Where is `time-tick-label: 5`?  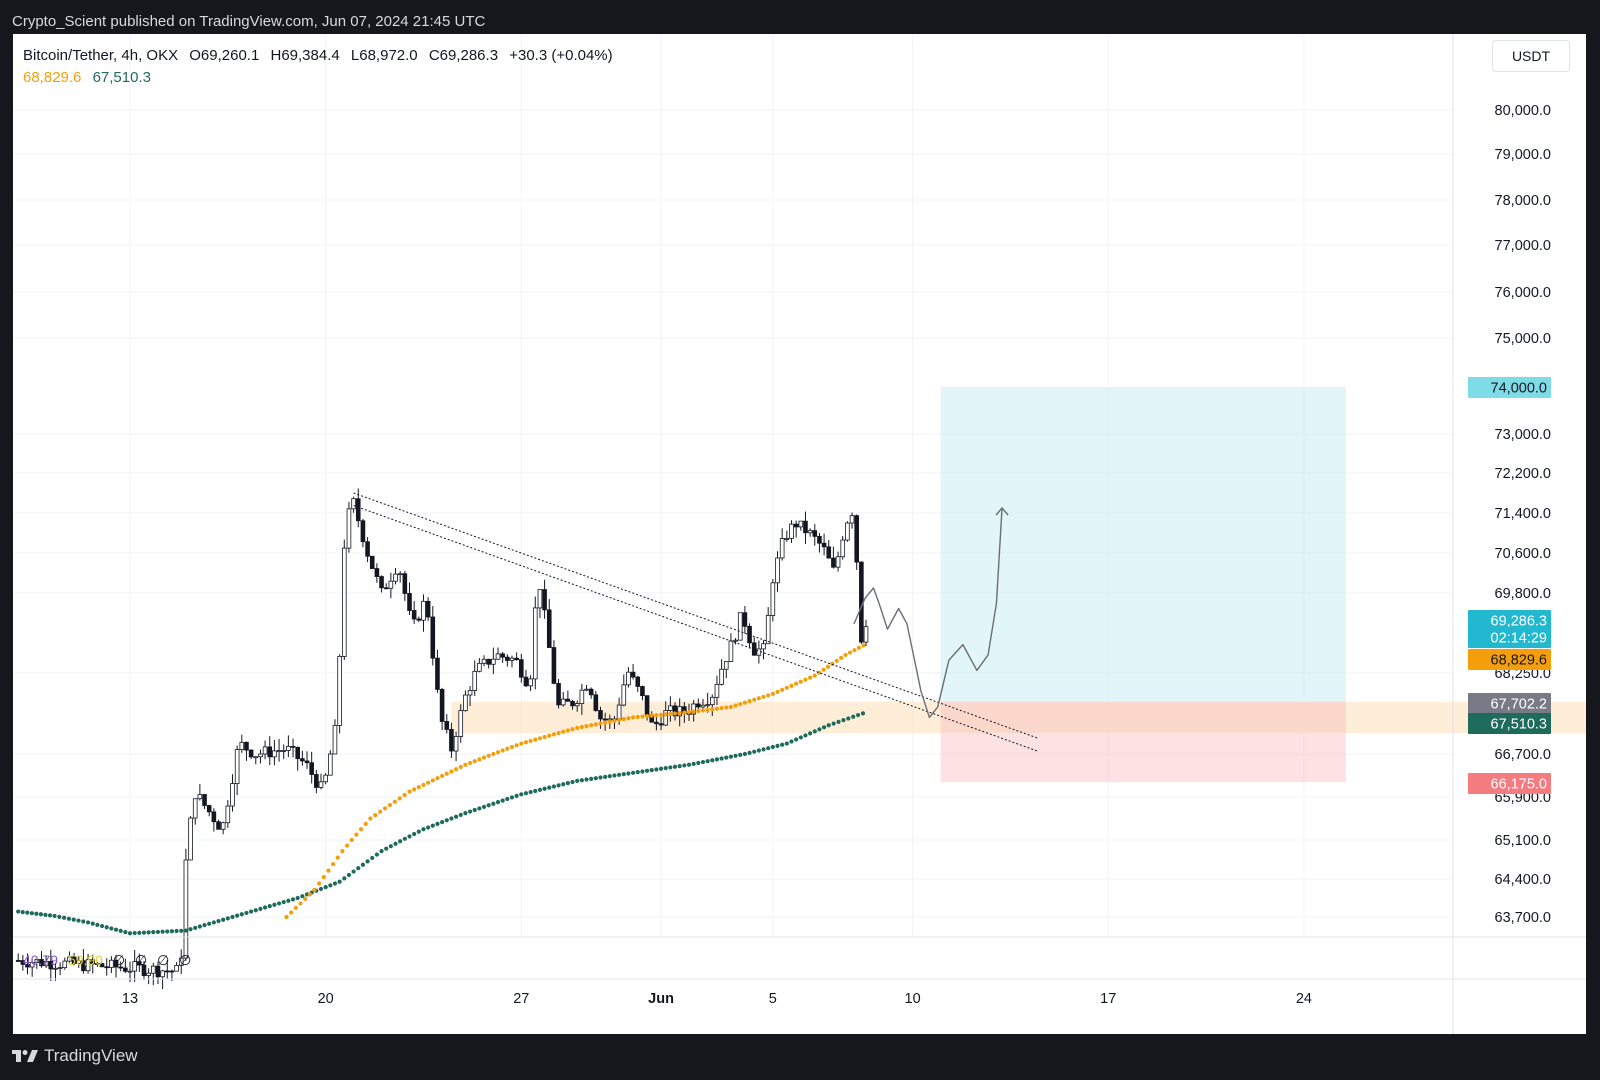 time-tick-label: 5 is located at coordinates (773, 999).